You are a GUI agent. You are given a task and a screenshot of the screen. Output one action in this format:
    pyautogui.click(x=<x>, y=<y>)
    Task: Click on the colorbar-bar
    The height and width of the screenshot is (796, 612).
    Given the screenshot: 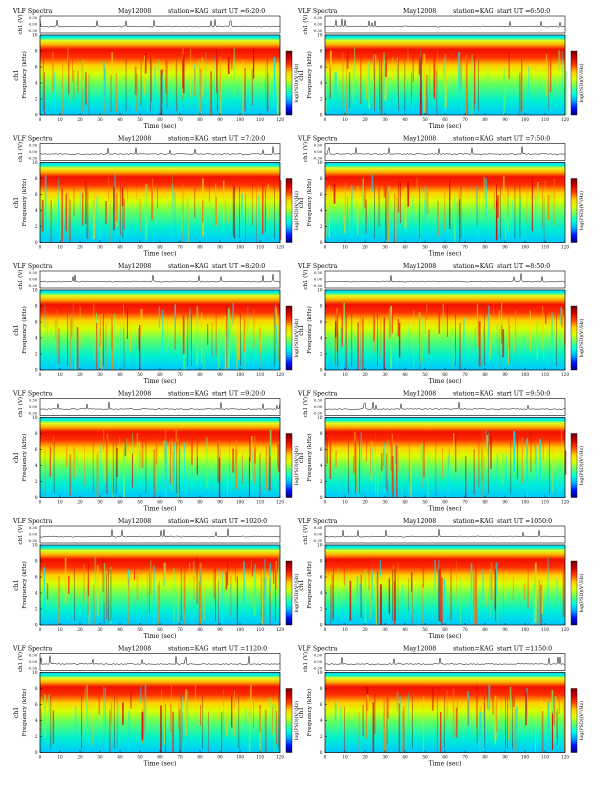 What is the action you would take?
    pyautogui.click(x=574, y=83)
    